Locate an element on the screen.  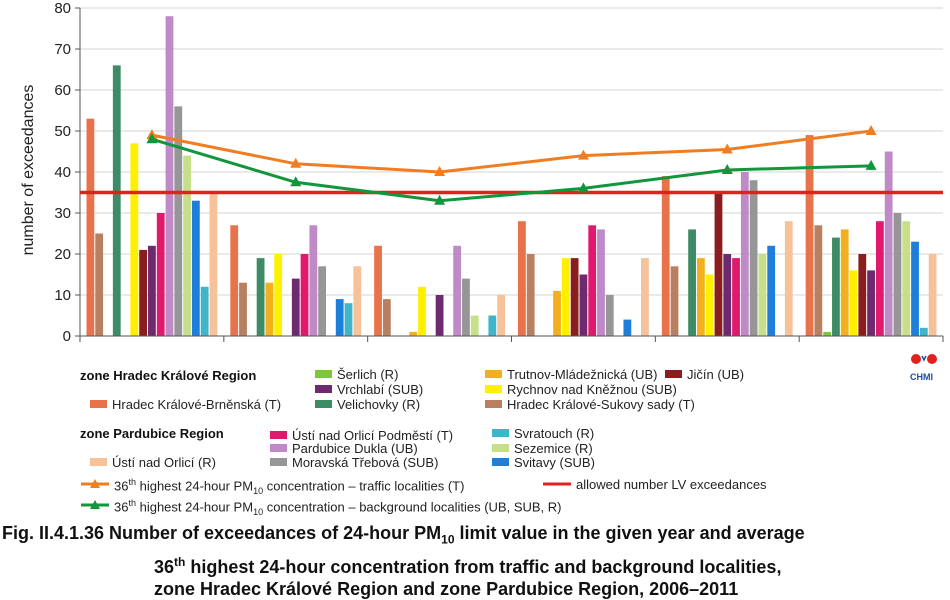
legend-item-sezemice: Sezemice (R) is located at coordinates (542, 448).